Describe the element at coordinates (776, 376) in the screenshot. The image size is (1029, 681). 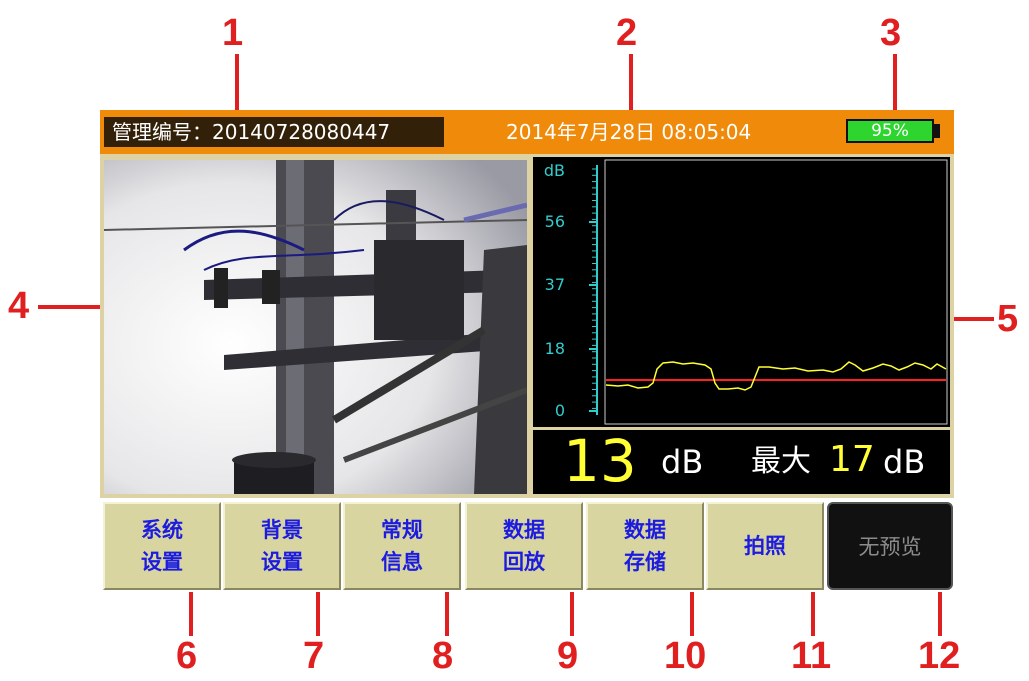
I see `signal-trace` at that location.